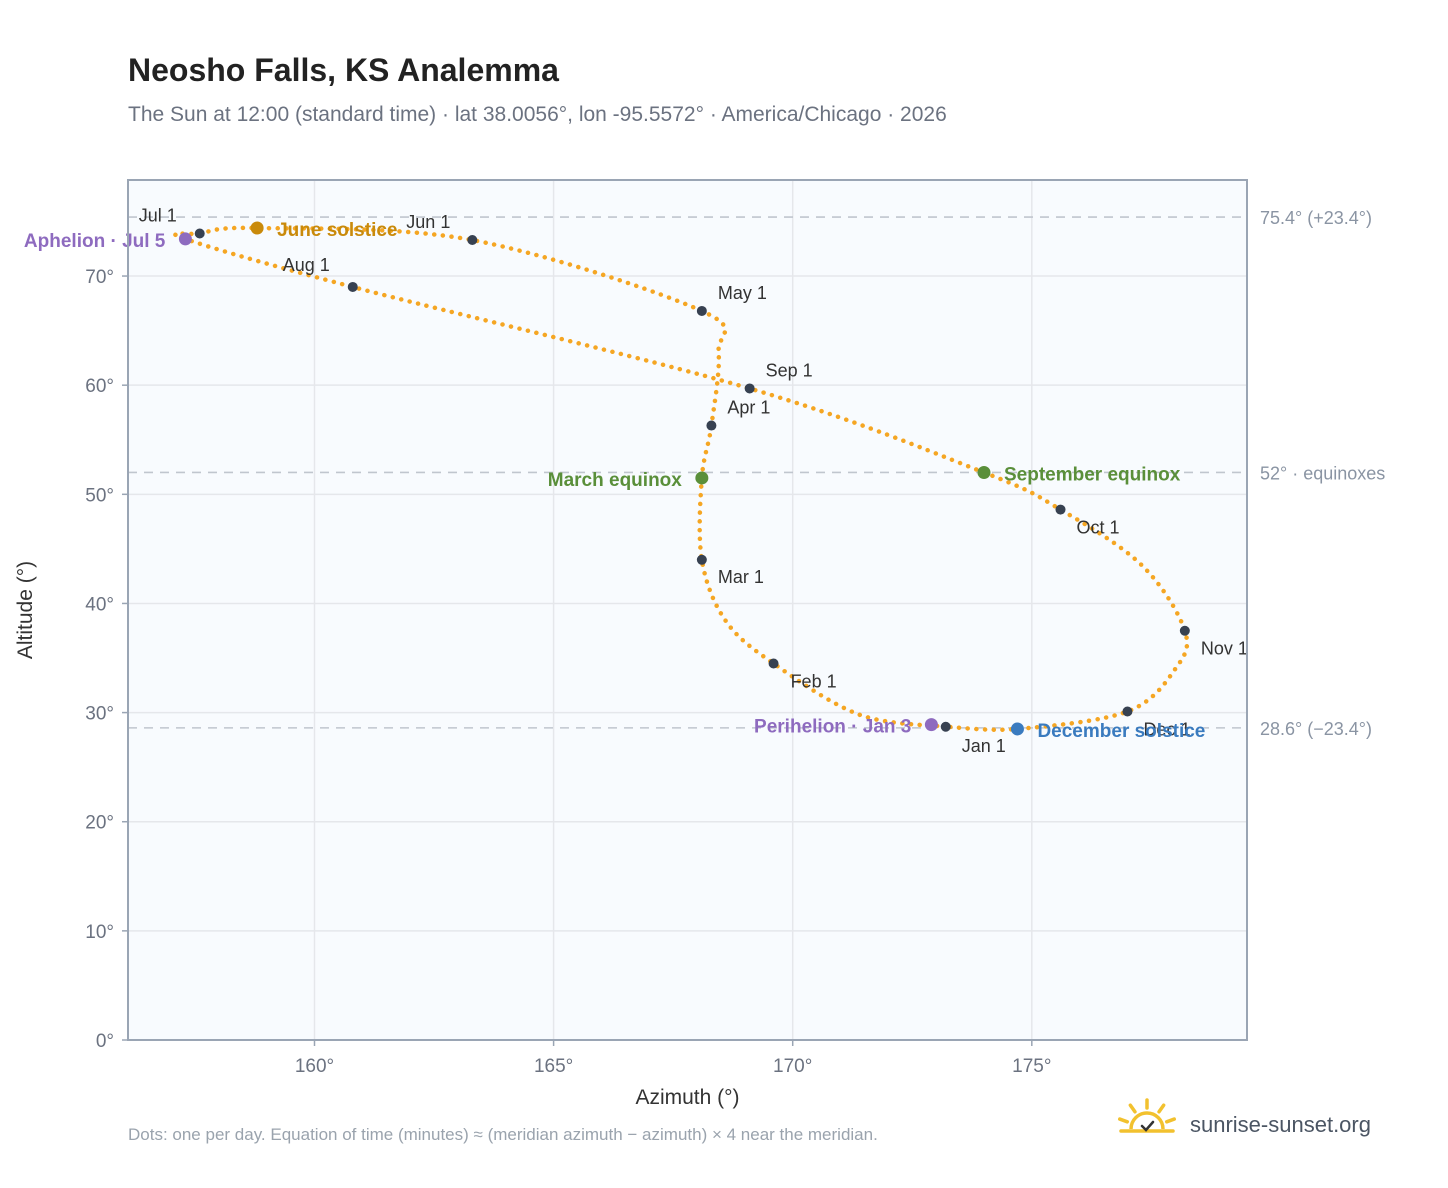 The height and width of the screenshot is (1188, 1448). What do you see at coordinates (1147, 1126) in the screenshot?
I see `check-mark` at bounding box center [1147, 1126].